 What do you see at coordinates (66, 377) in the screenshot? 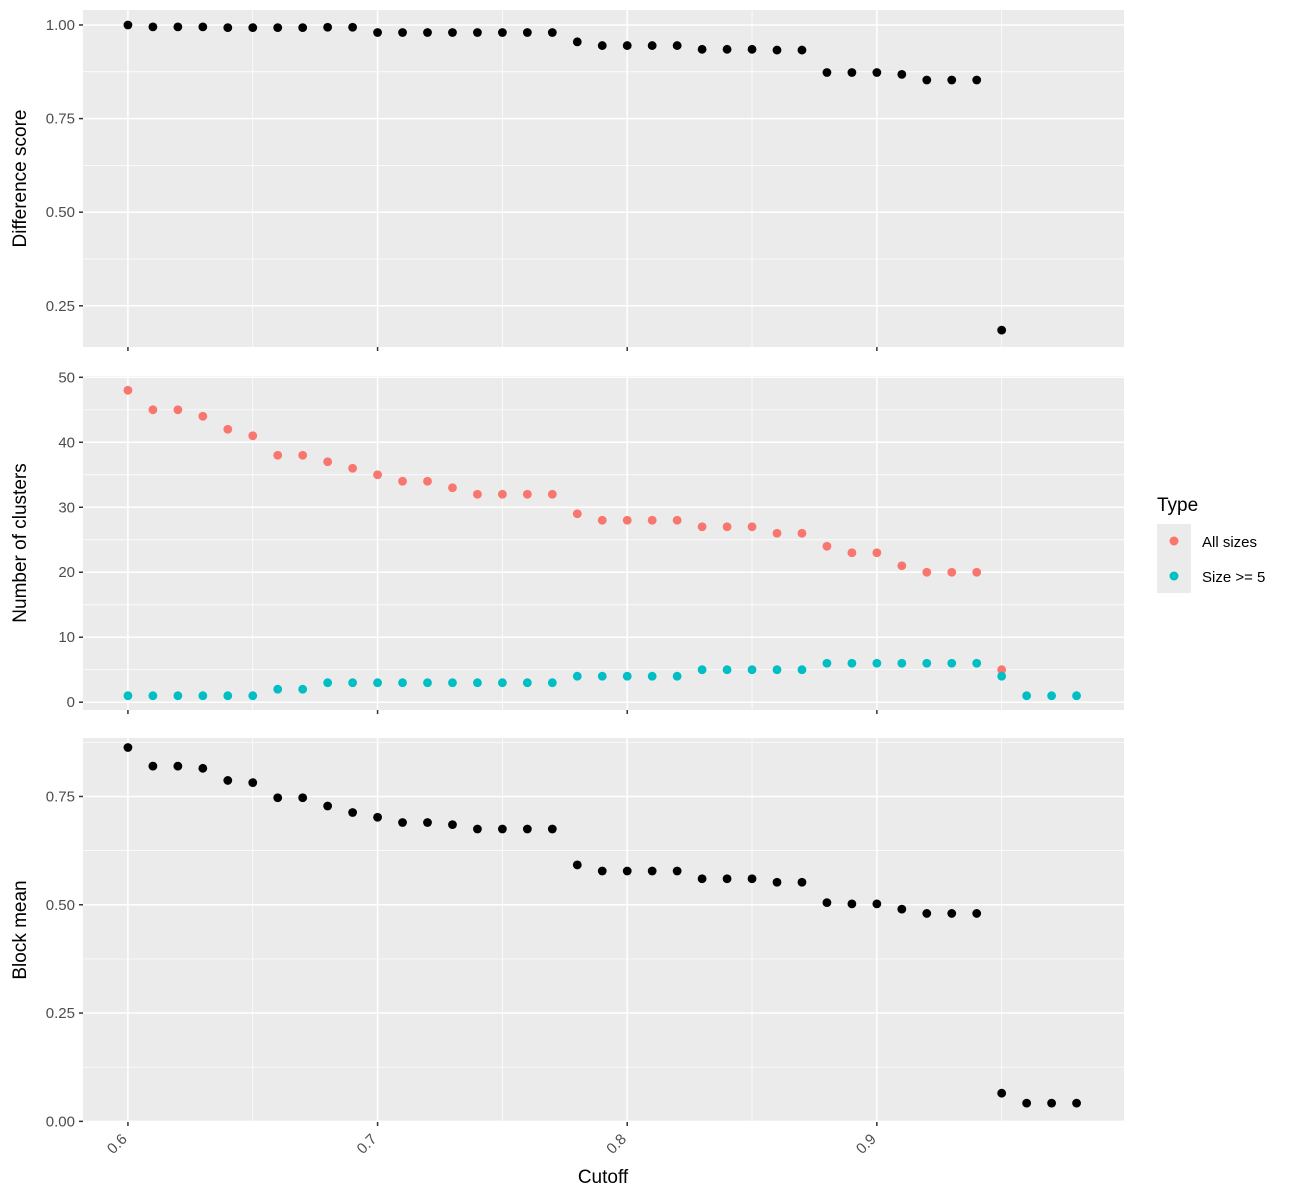
I see `y-tick-label: 50` at bounding box center [66, 377].